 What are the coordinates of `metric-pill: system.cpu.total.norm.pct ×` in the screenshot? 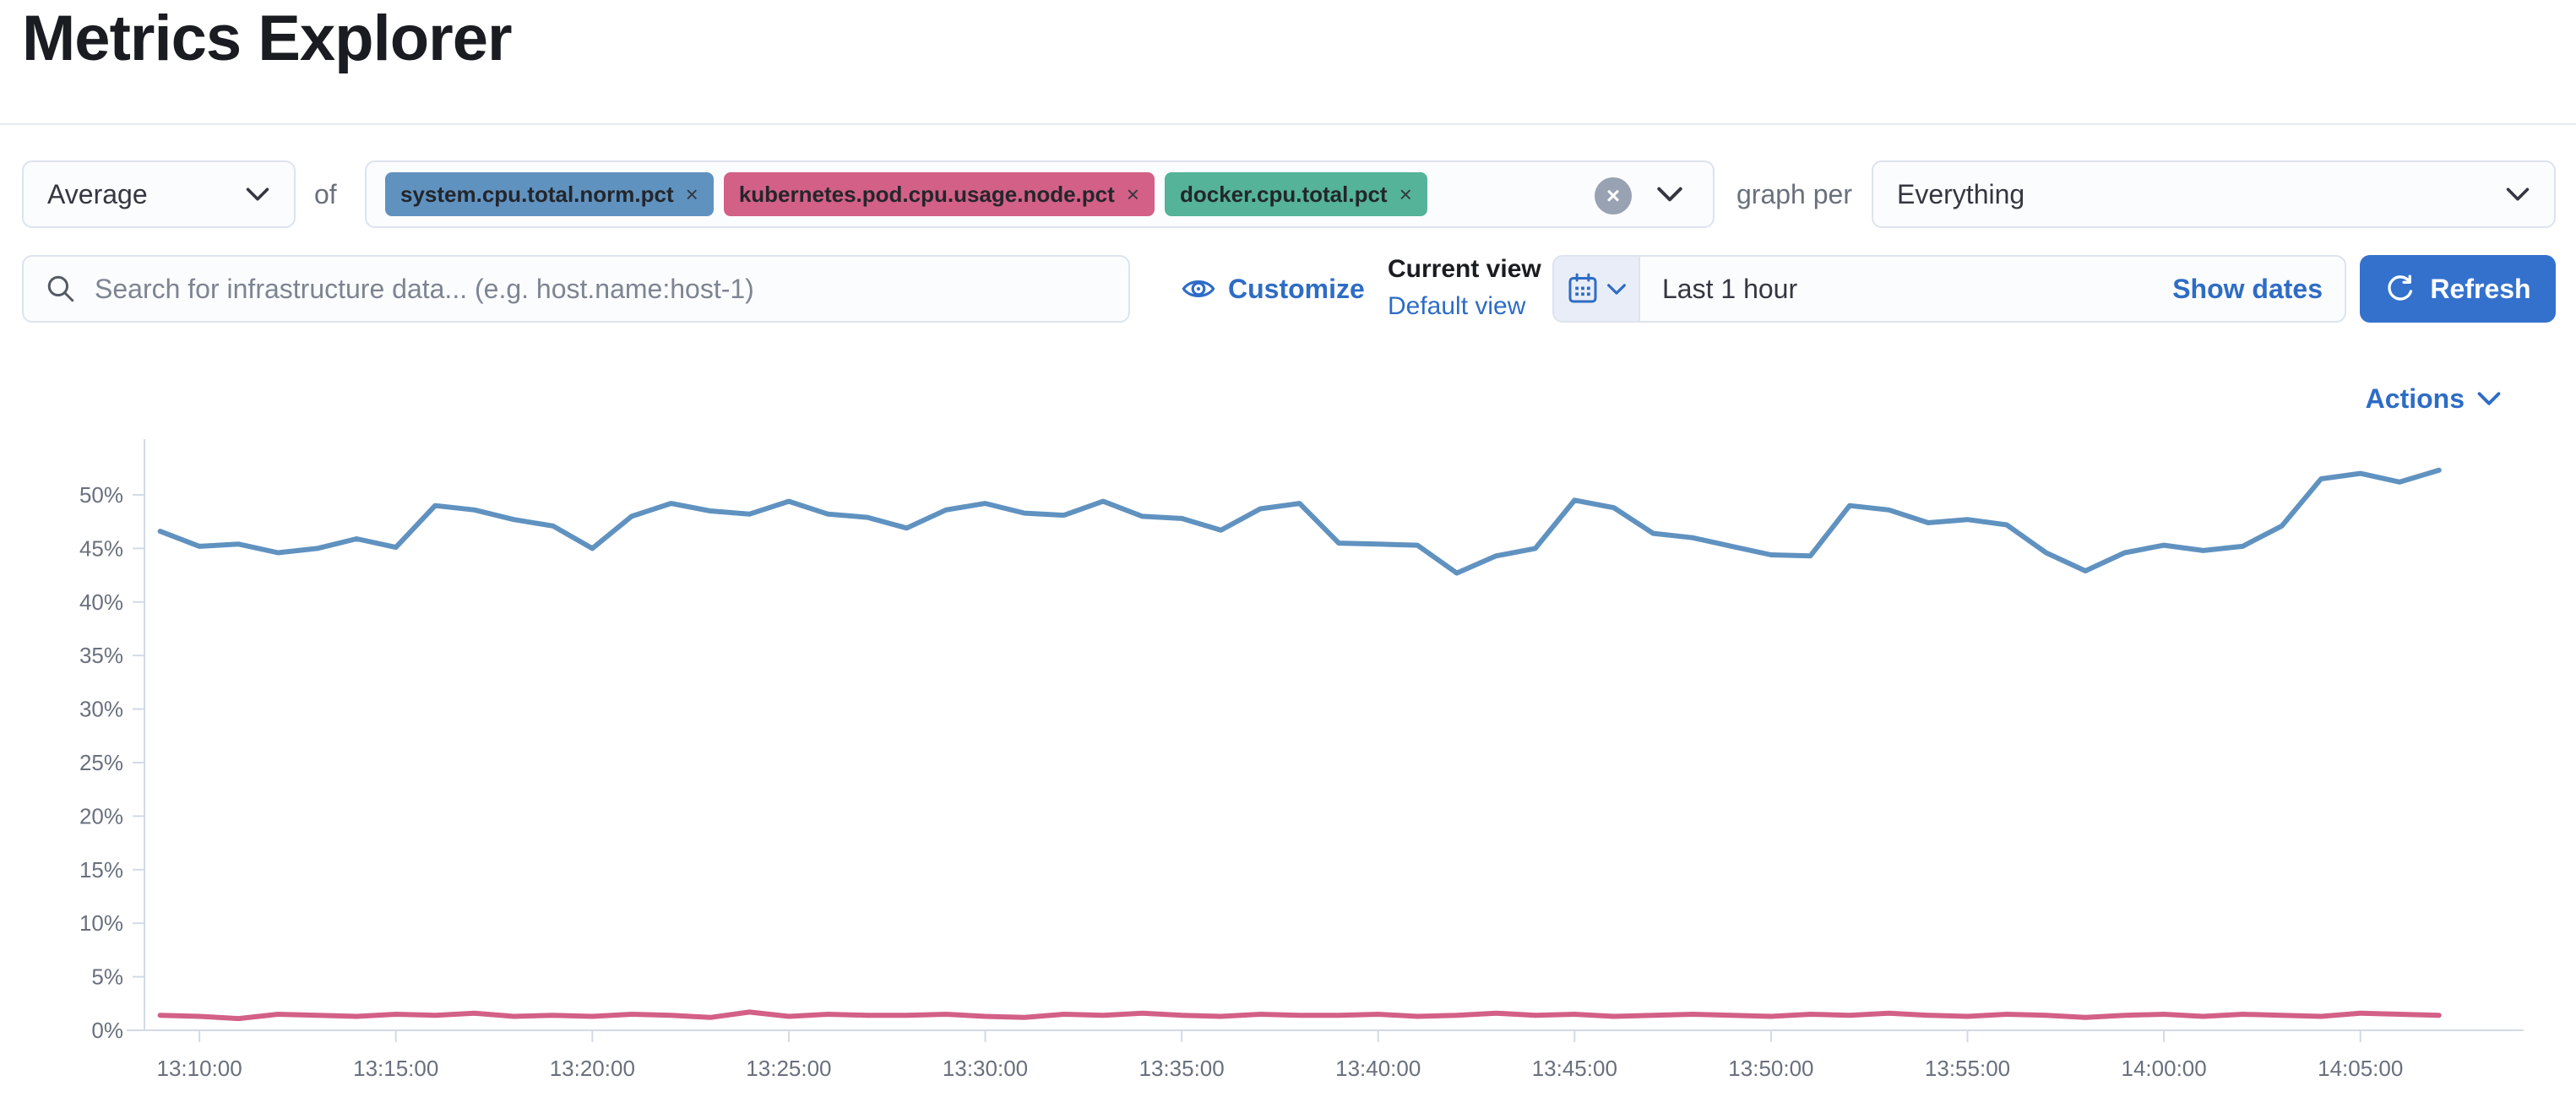 It's located at (549, 194).